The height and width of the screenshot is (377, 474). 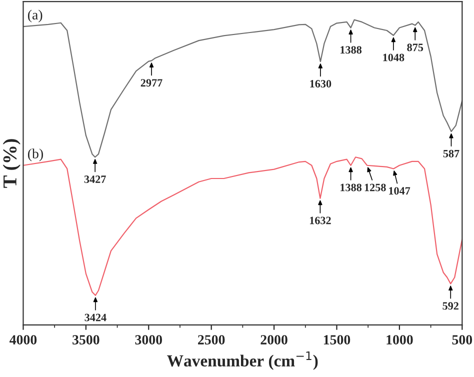 What do you see at coordinates (35, 16) in the screenshot?
I see `series-label: (a)` at bounding box center [35, 16].